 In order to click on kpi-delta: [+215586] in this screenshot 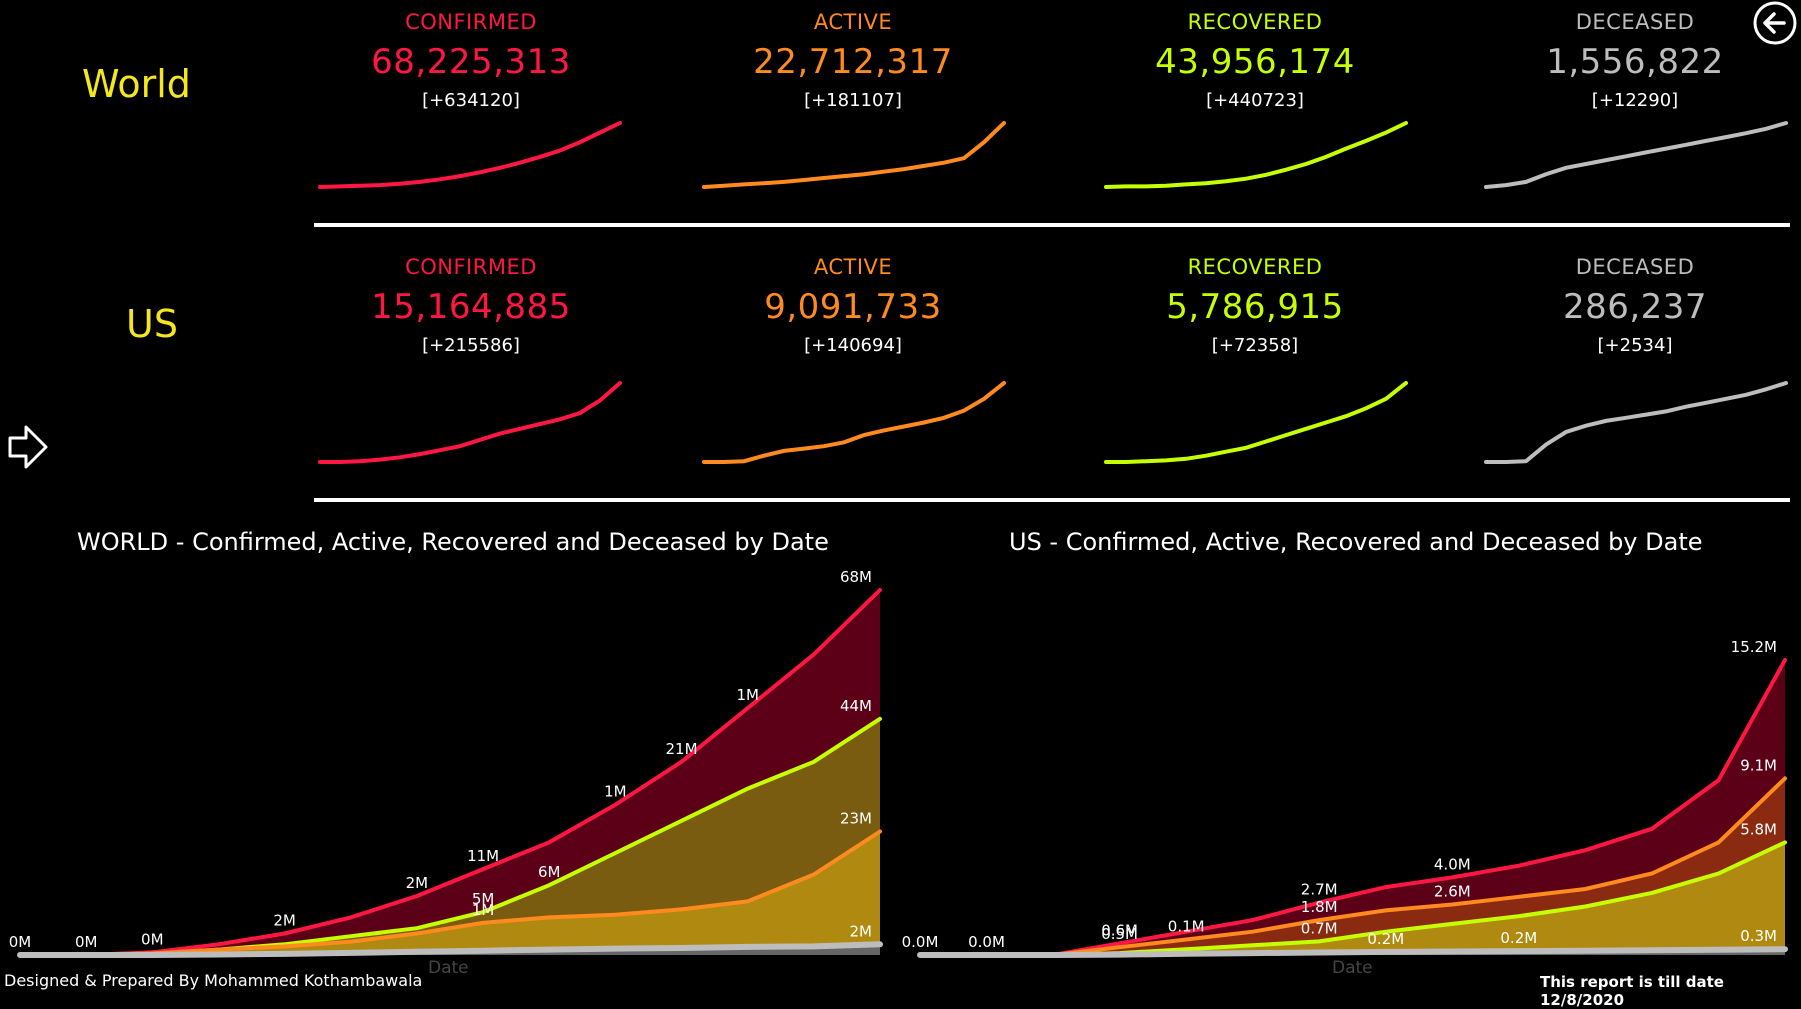, I will do `click(471, 345)`.